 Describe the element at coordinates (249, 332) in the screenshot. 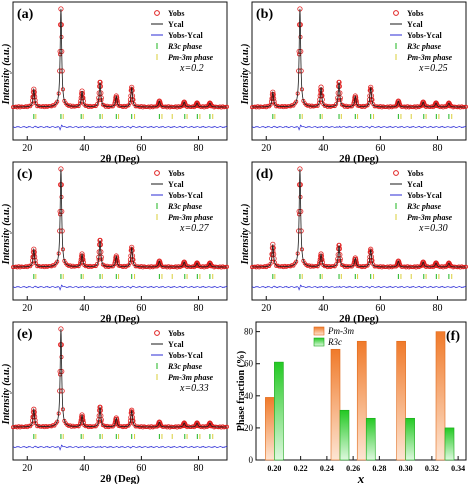

I see `y-tick-label: 80` at that location.